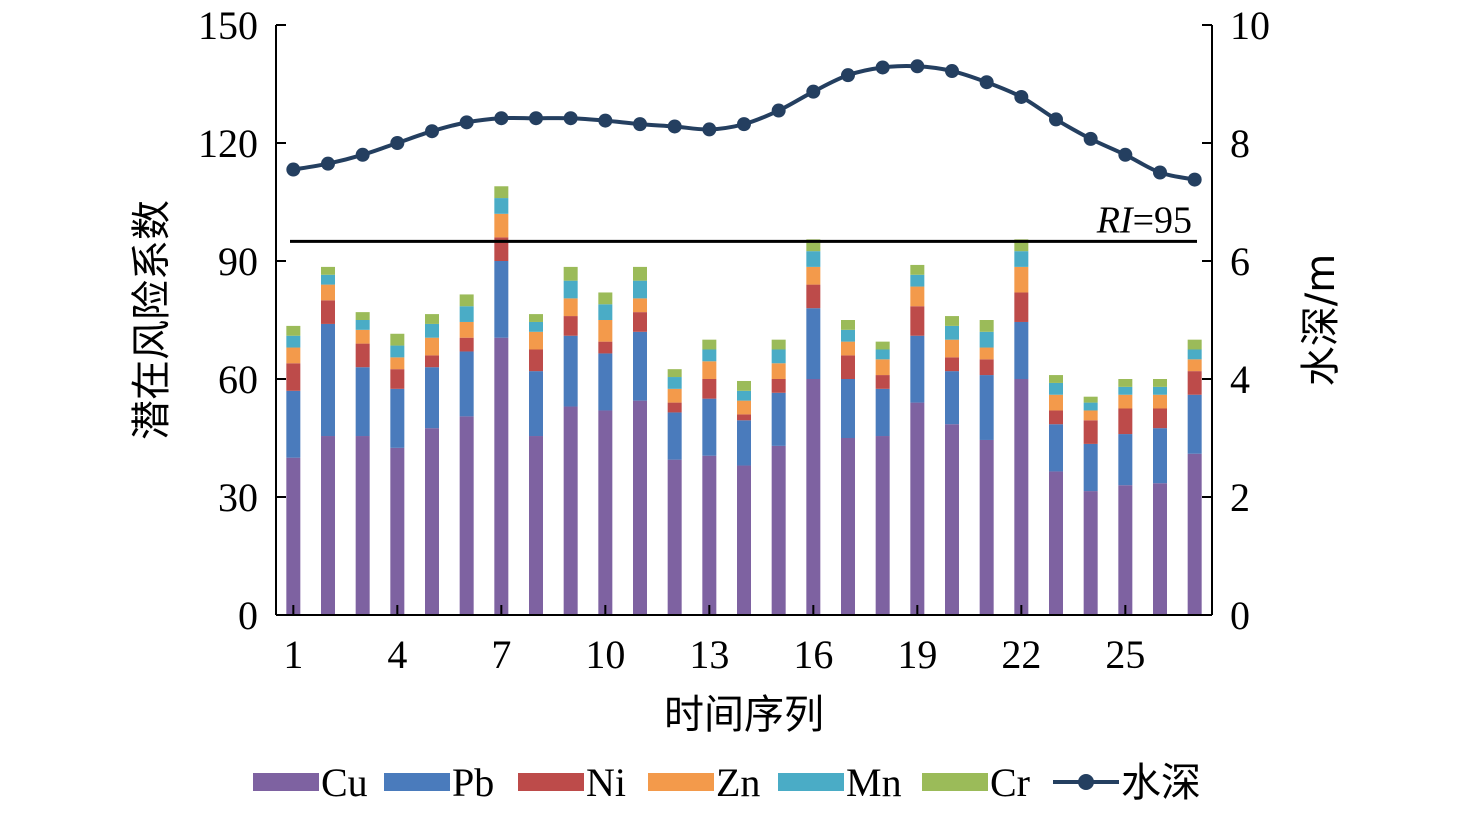 Image resolution: width=1476 pixels, height=815 pixels. What do you see at coordinates (1162, 220) in the screenshot?
I see `reference-label-value: =95` at bounding box center [1162, 220].